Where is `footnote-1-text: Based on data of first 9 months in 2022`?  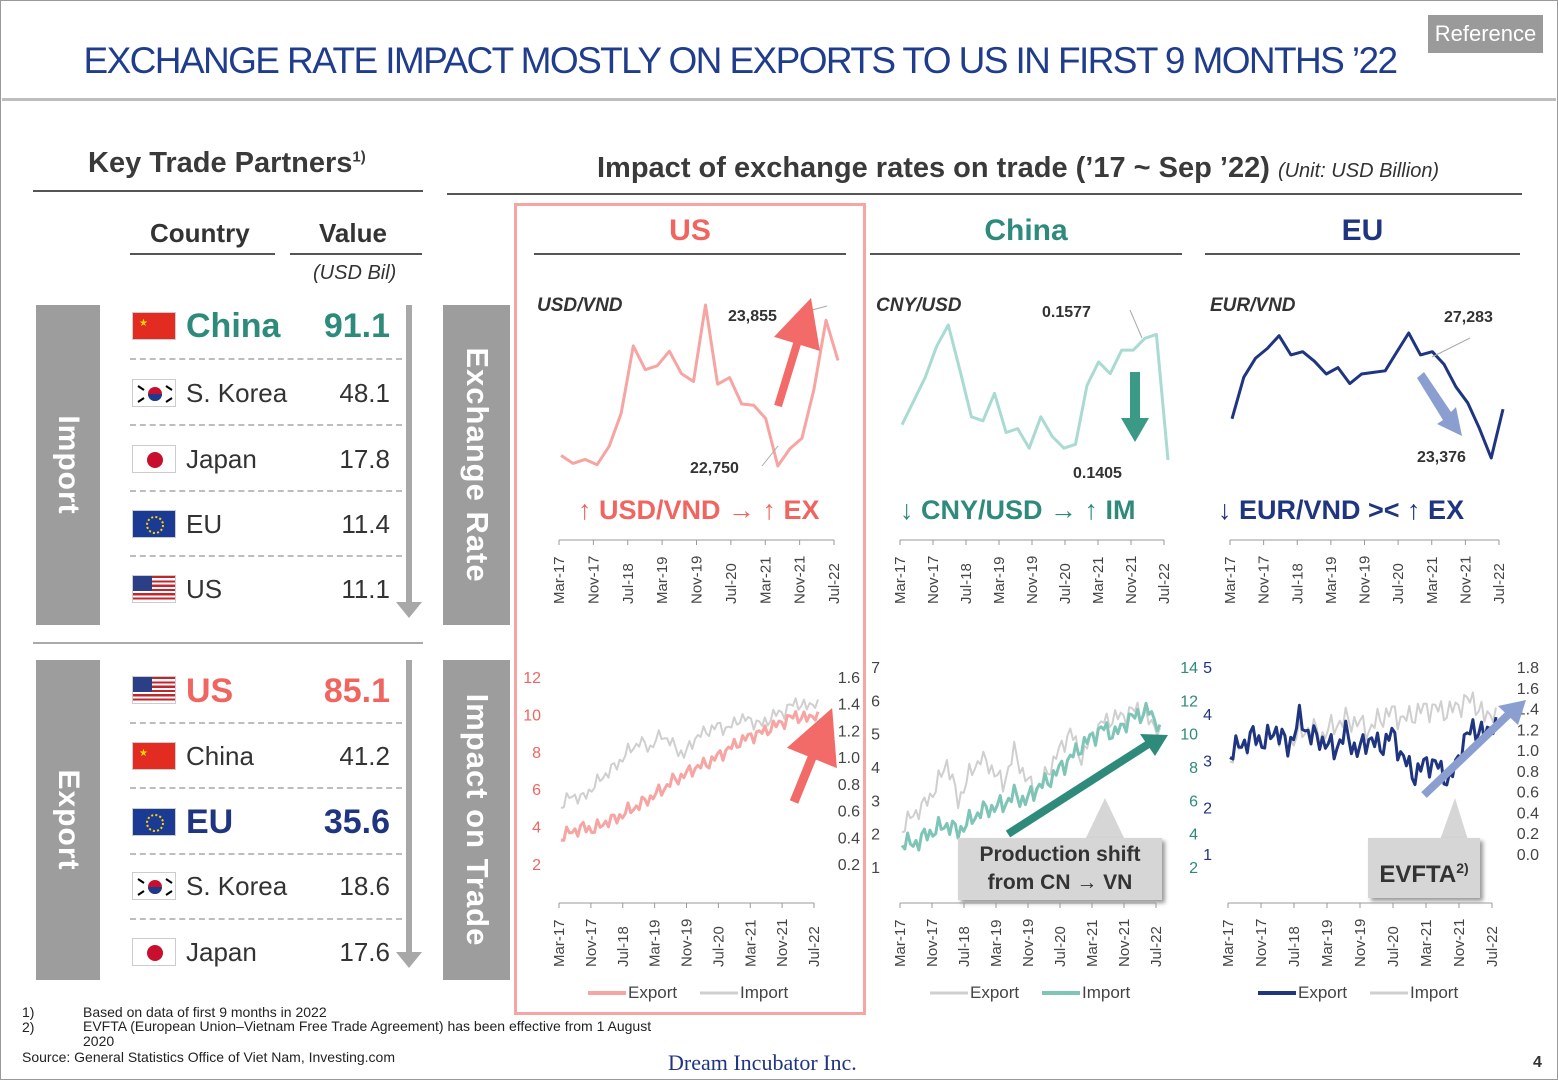
footnote-1-text: Based on data of first 9 months in 2022 is located at coordinates (205, 1012).